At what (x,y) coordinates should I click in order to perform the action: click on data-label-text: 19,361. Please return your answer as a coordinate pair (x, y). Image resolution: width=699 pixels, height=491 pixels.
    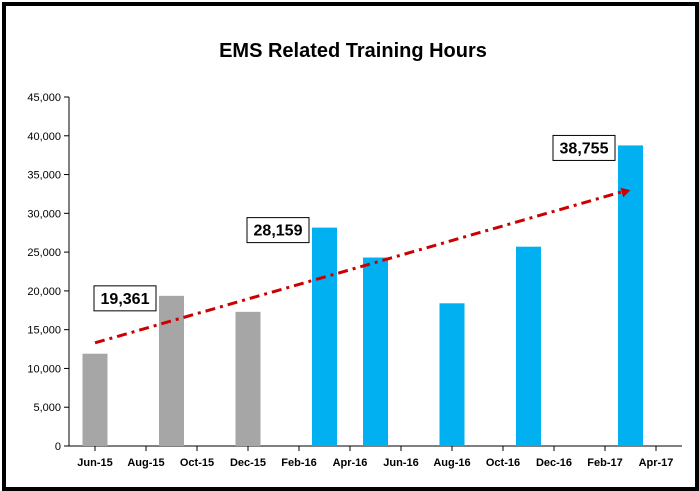
    Looking at the image, I should click on (125, 299).